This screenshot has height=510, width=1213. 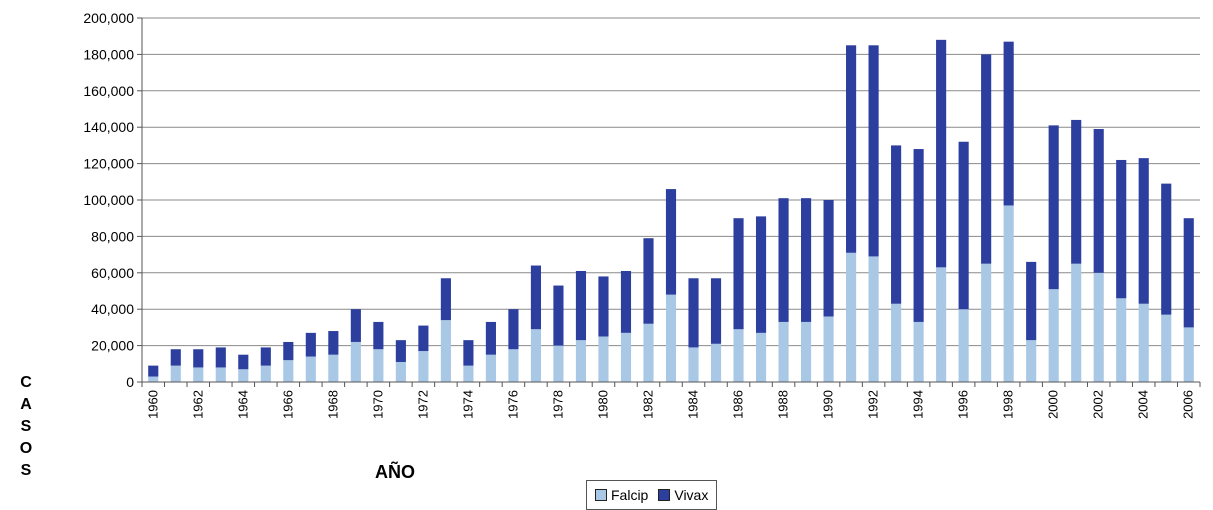 I want to click on y-tick-label: 200,000, so click(x=108, y=18).